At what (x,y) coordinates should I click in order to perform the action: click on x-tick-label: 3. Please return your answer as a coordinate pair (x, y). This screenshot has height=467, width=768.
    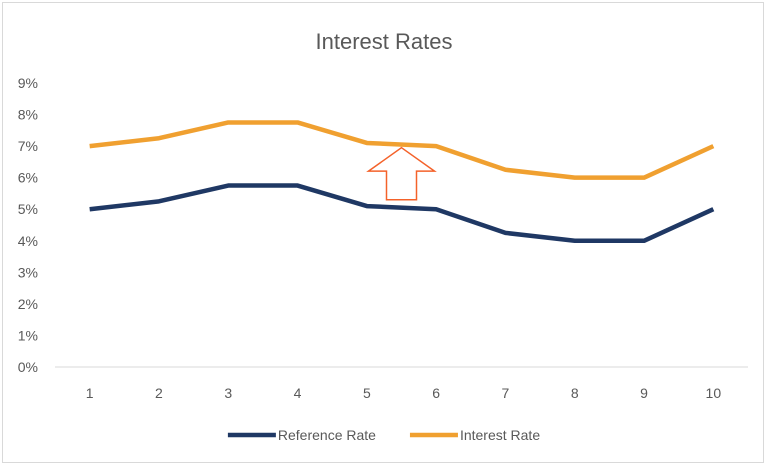
    Looking at the image, I should click on (228, 393).